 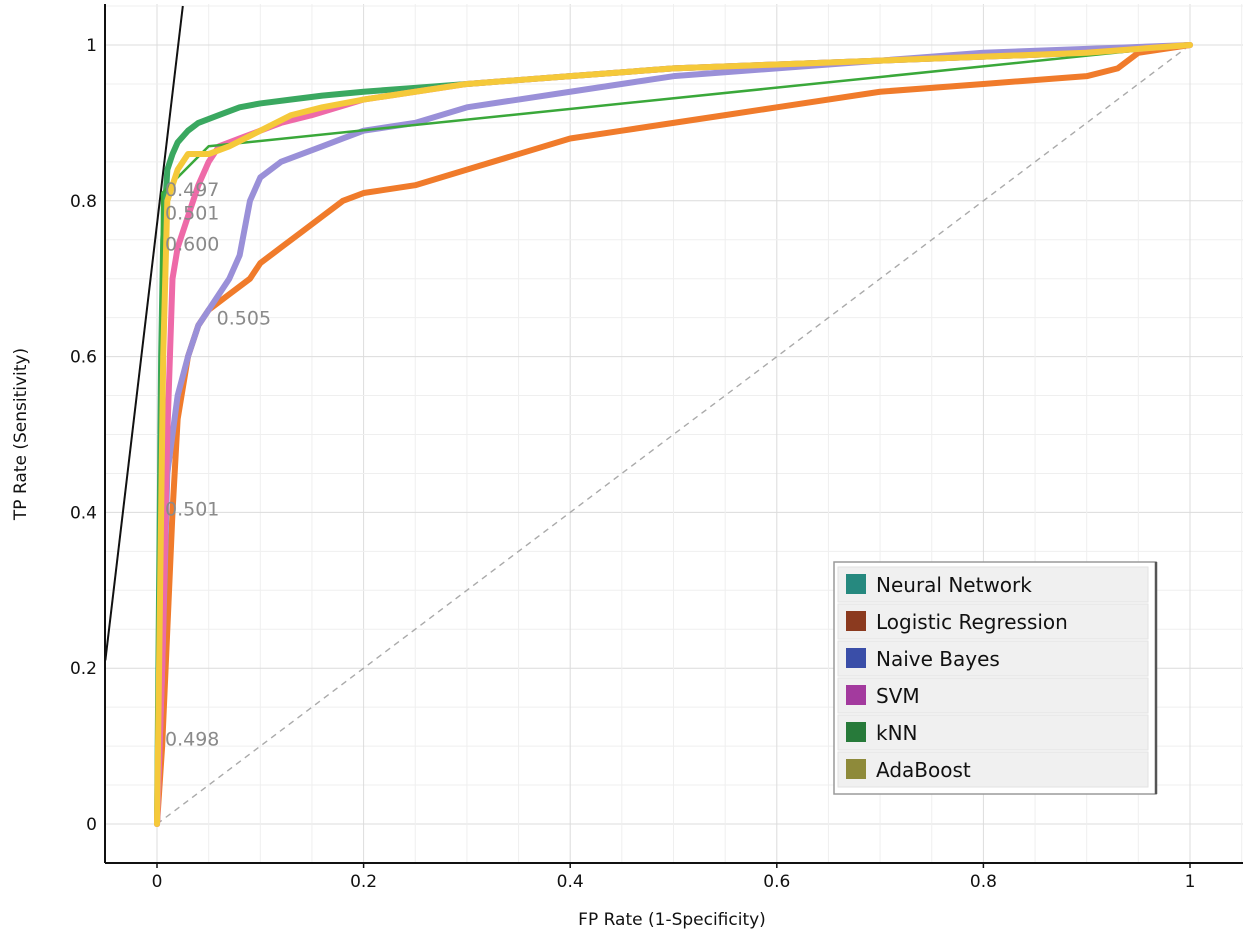 What do you see at coordinates (192, 245) in the screenshot?
I see `threshold-label: 0.600` at bounding box center [192, 245].